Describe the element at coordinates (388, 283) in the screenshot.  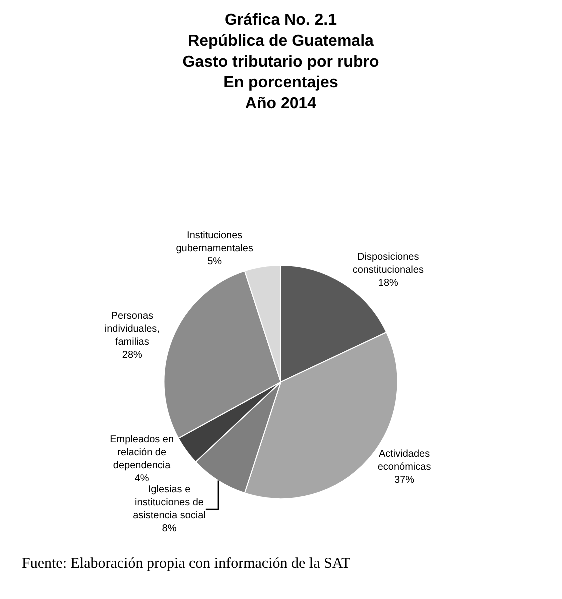
I see `data-label: 18%` at that location.